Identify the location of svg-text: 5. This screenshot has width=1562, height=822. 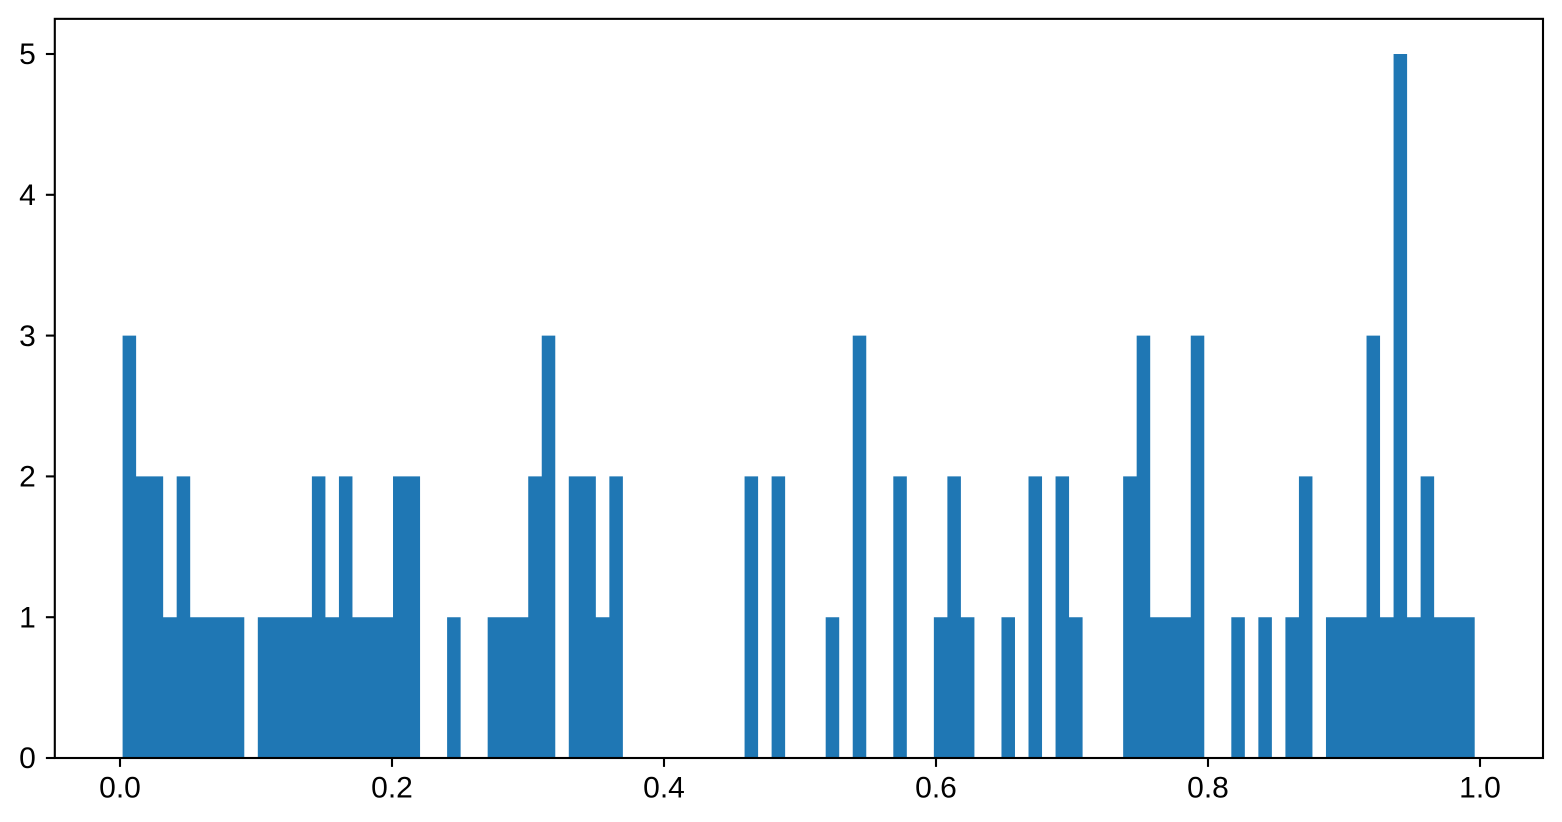
(27, 54).